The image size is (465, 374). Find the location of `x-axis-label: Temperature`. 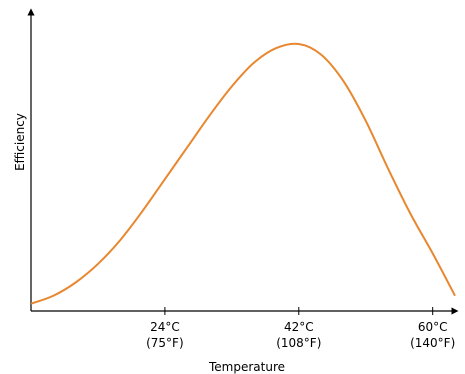

x-axis-label: Temperature is located at coordinates (246, 367).